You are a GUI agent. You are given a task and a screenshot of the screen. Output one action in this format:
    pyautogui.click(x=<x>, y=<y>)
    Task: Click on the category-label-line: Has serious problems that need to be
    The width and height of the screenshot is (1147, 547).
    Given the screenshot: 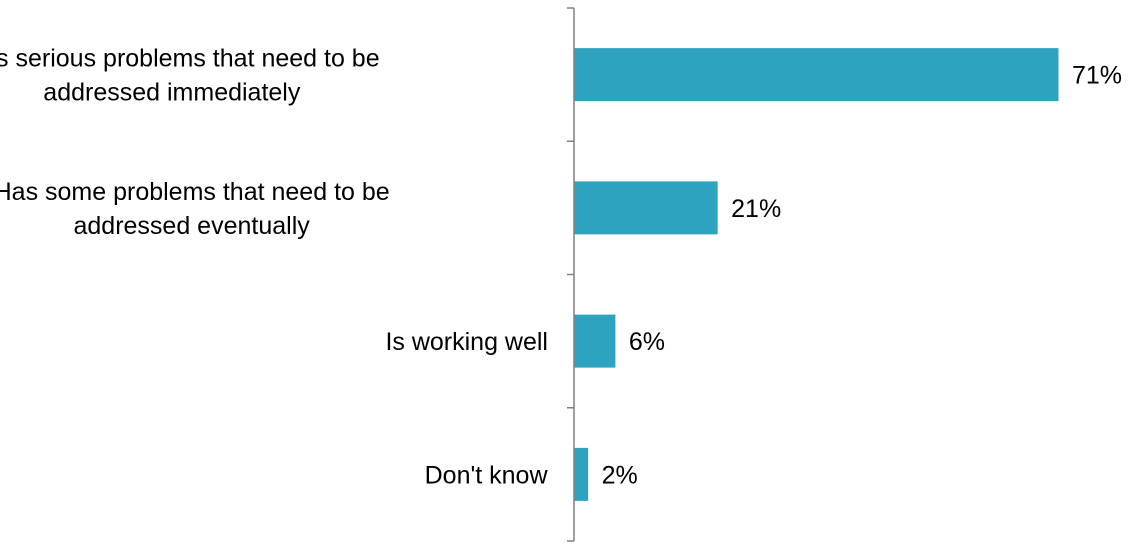 What is the action you would take?
    pyautogui.click(x=190, y=59)
    